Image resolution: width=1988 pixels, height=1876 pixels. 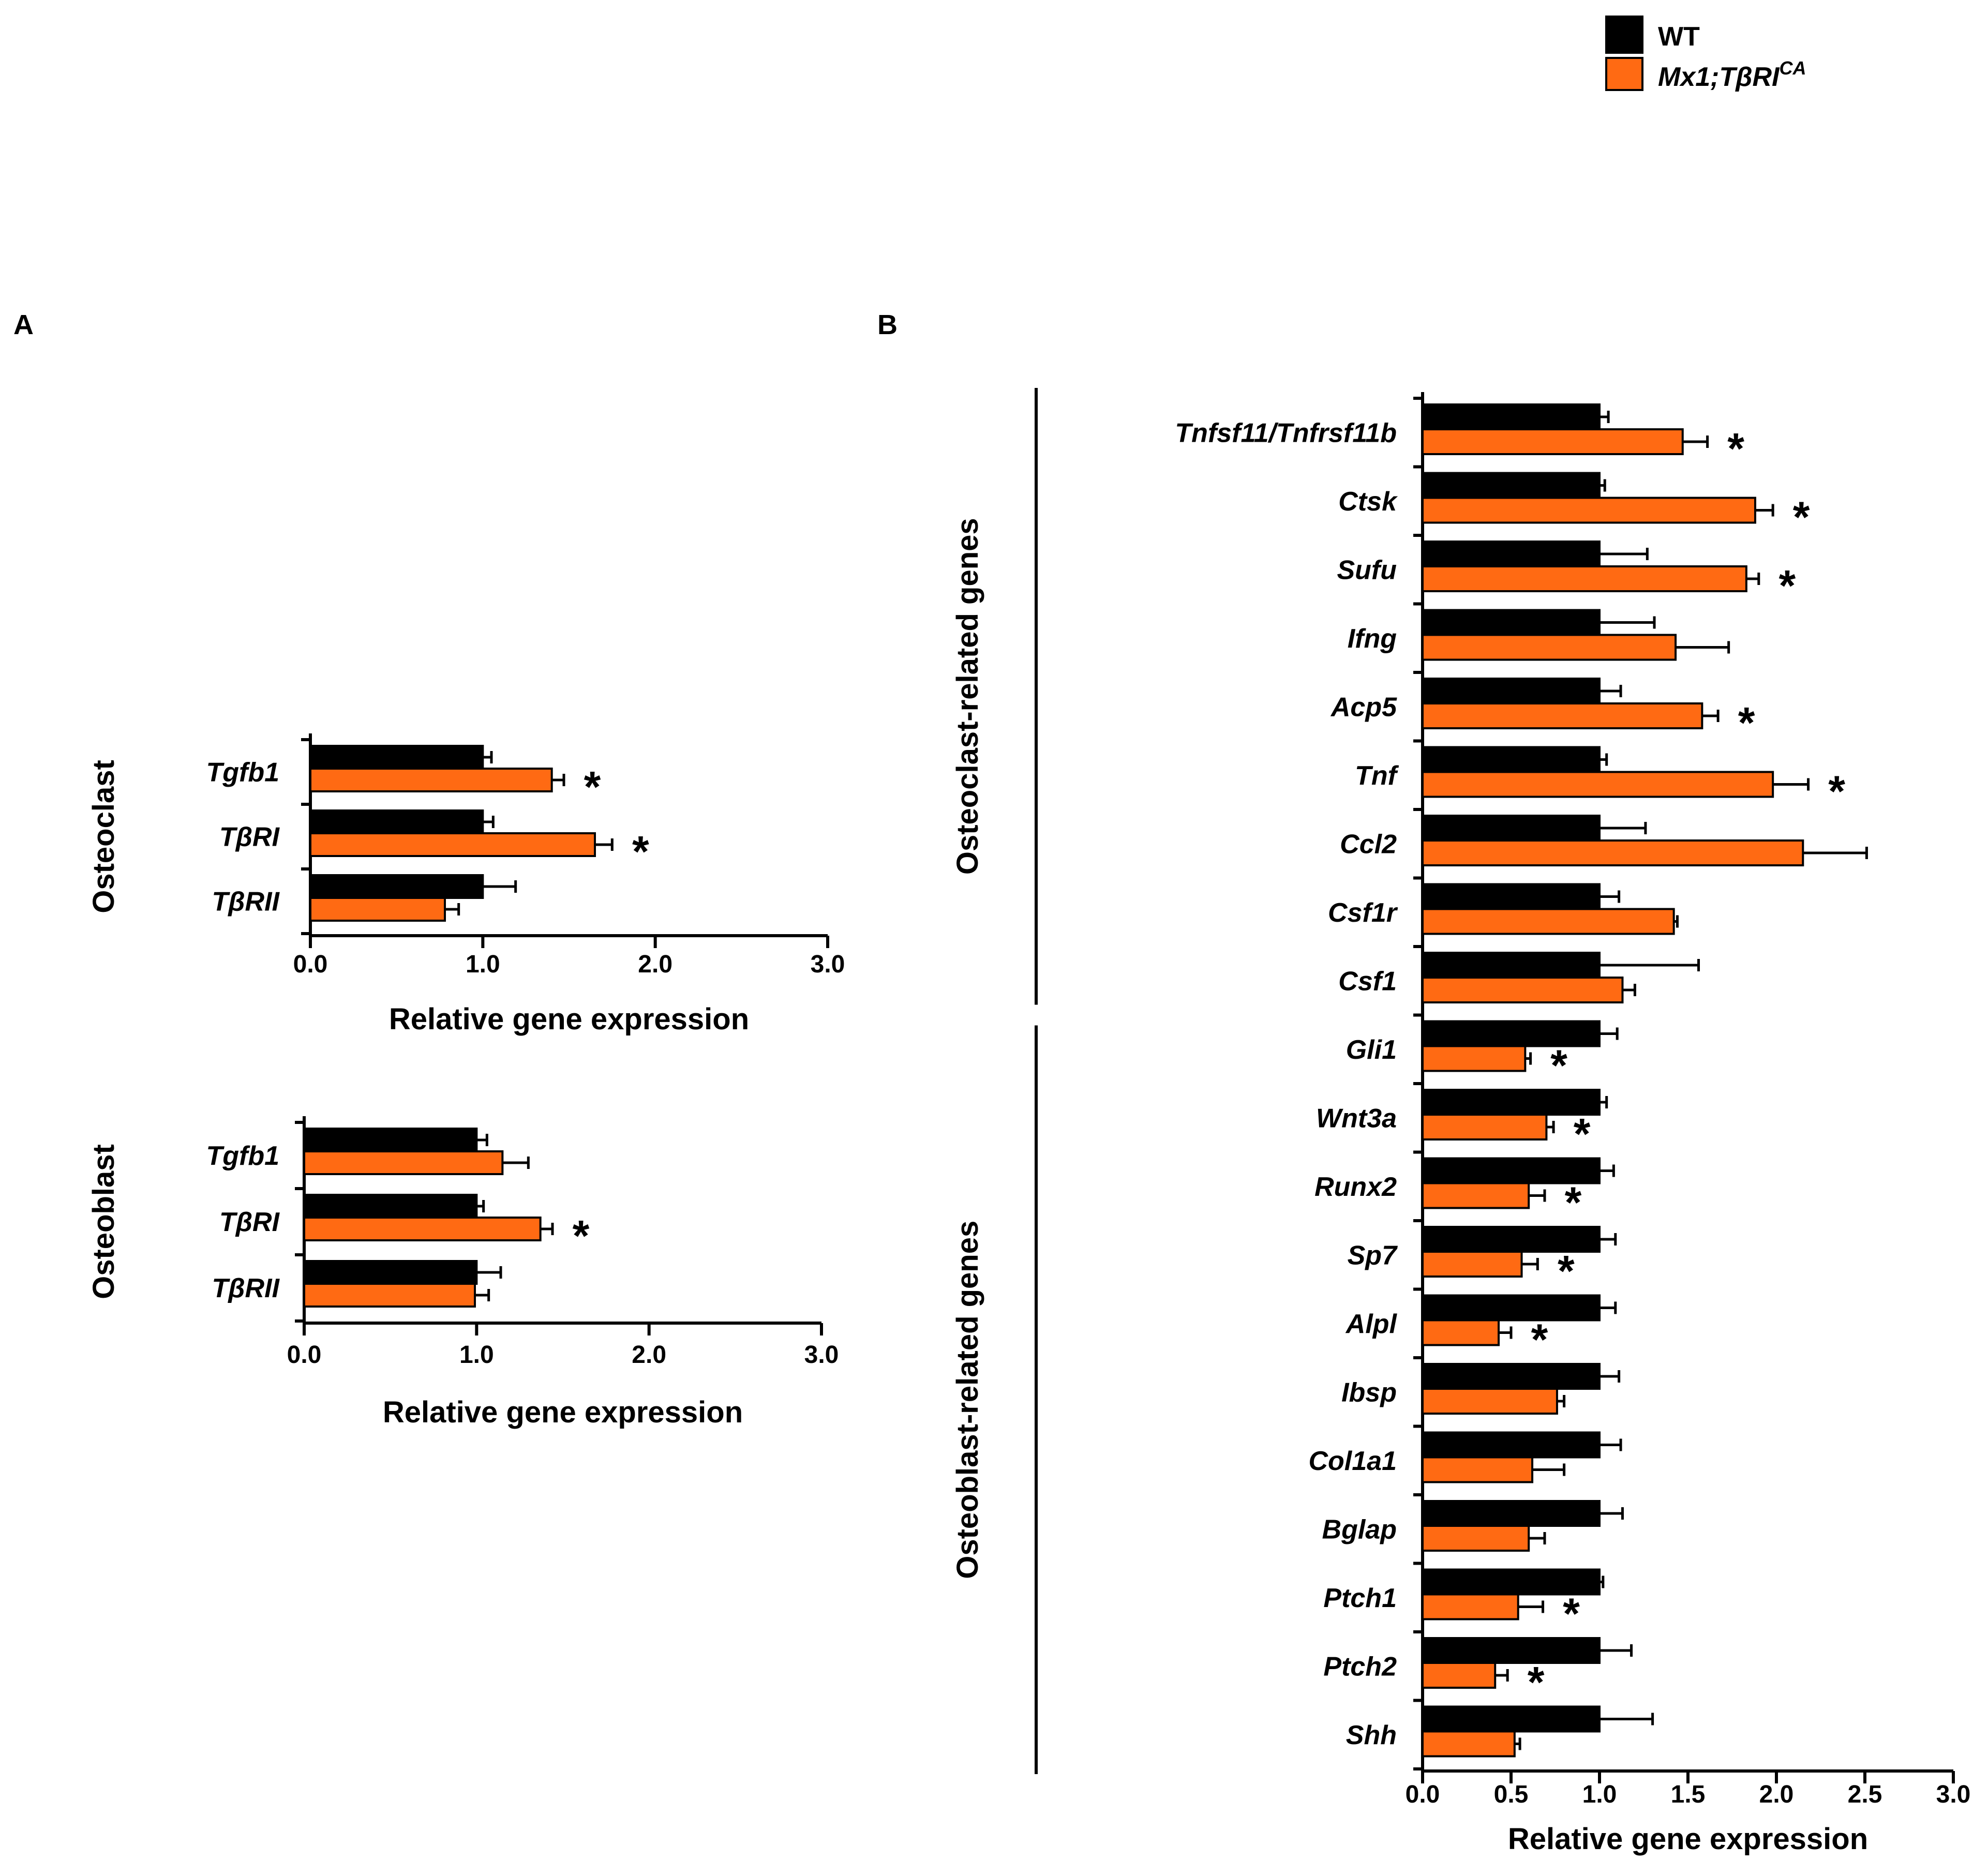 What do you see at coordinates (1589, 510) in the screenshot?
I see `bar-mutant-ctsk` at bounding box center [1589, 510].